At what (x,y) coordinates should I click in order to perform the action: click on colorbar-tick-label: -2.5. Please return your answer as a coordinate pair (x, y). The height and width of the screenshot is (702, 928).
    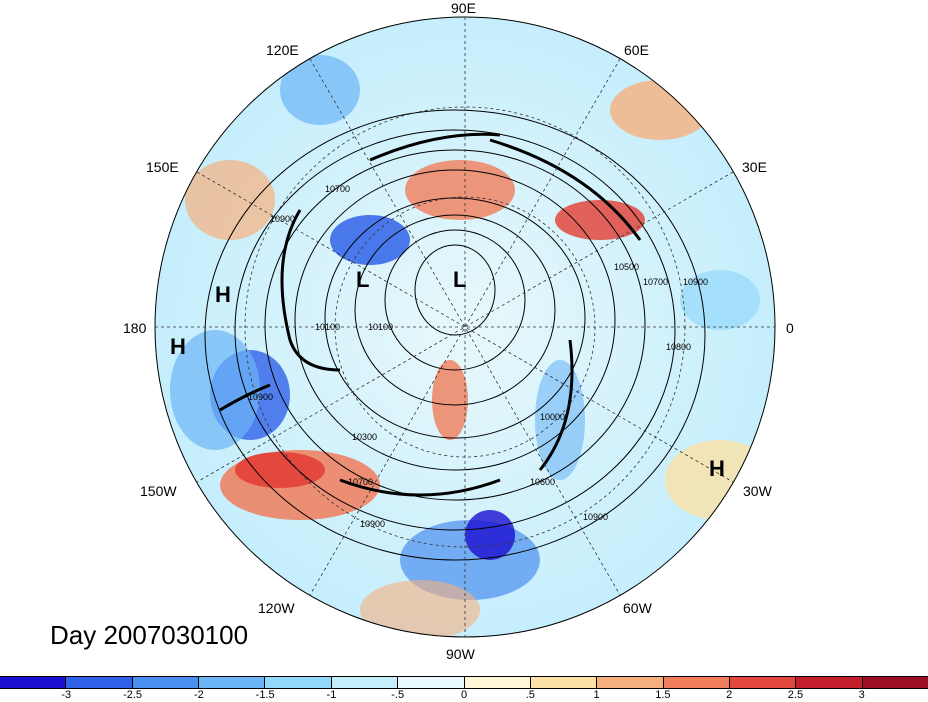
    Looking at the image, I should click on (133, 695).